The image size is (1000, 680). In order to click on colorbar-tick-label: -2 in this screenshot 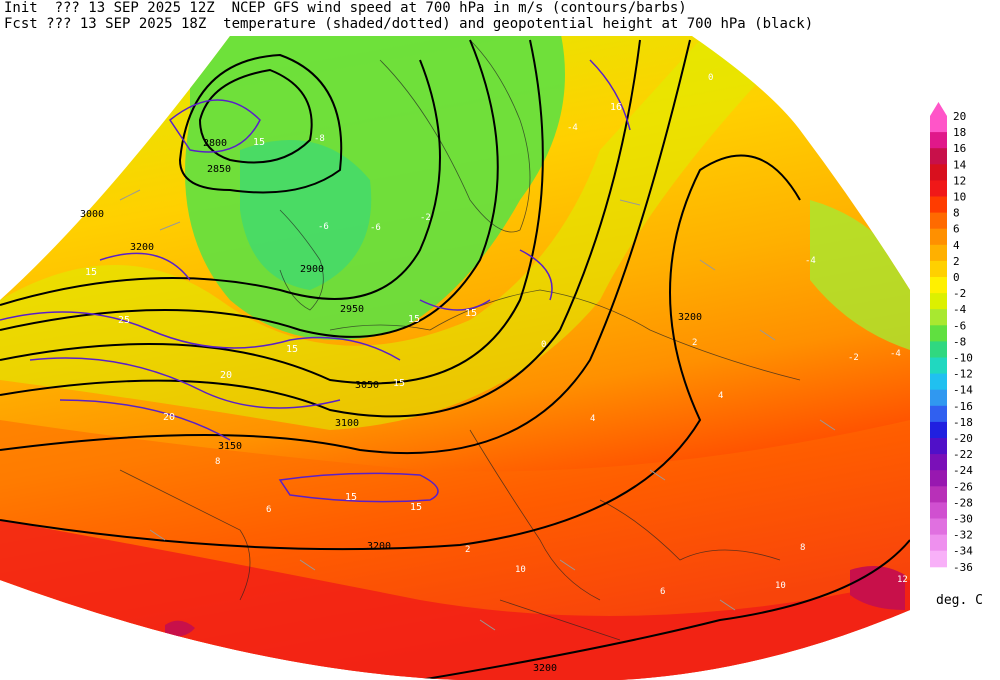, I will do `click(959, 293)`.